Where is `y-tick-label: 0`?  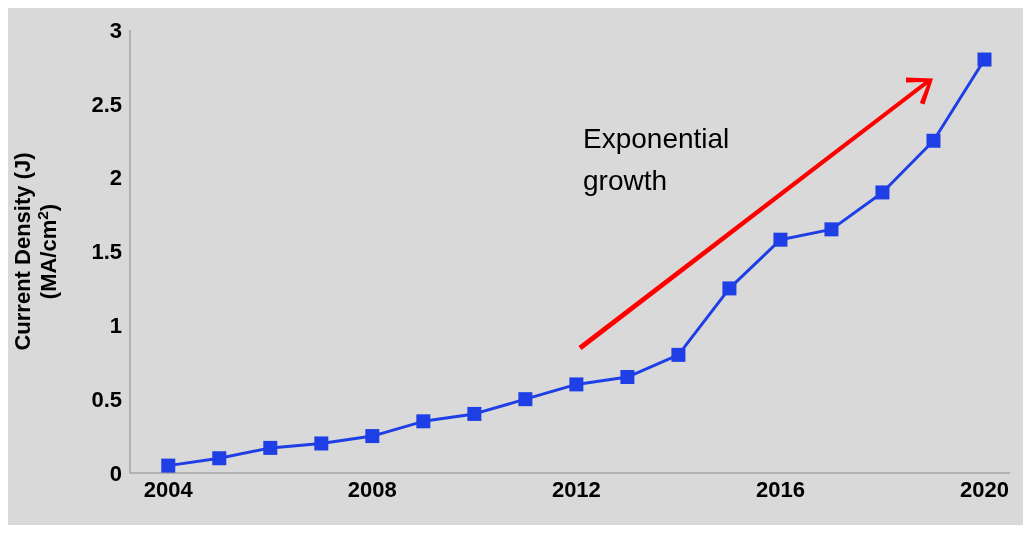 y-tick-label: 0 is located at coordinates (115, 473).